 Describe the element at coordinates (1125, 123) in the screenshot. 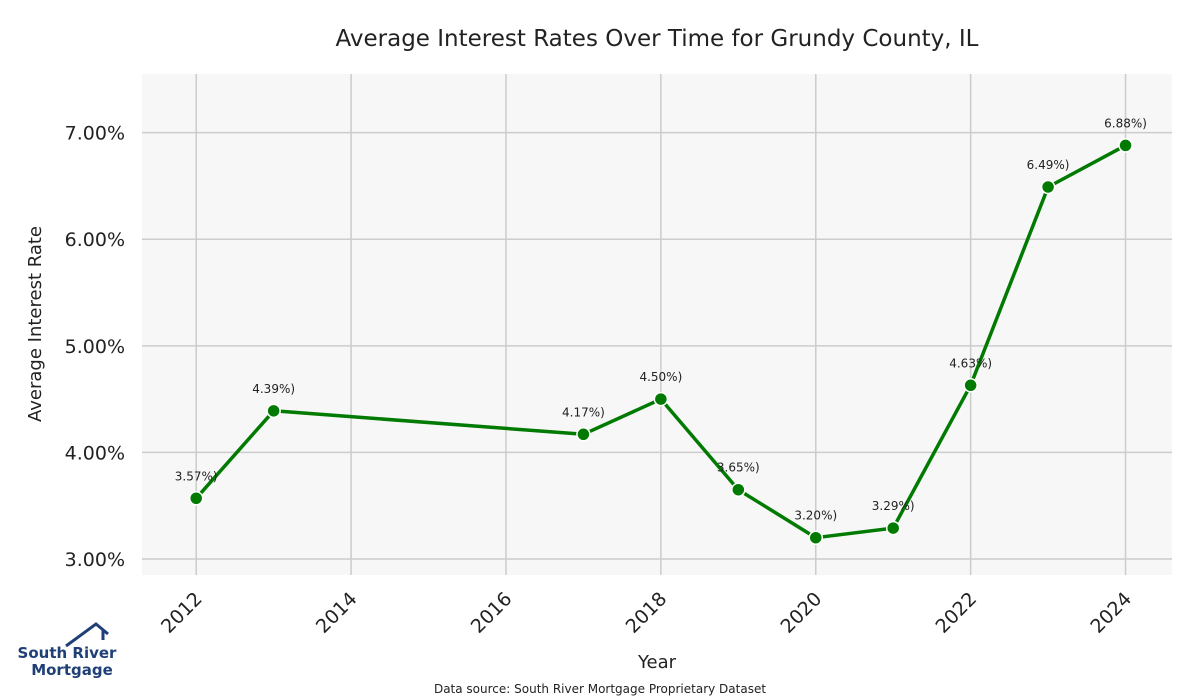

I see `data-label: 6.88%)` at that location.